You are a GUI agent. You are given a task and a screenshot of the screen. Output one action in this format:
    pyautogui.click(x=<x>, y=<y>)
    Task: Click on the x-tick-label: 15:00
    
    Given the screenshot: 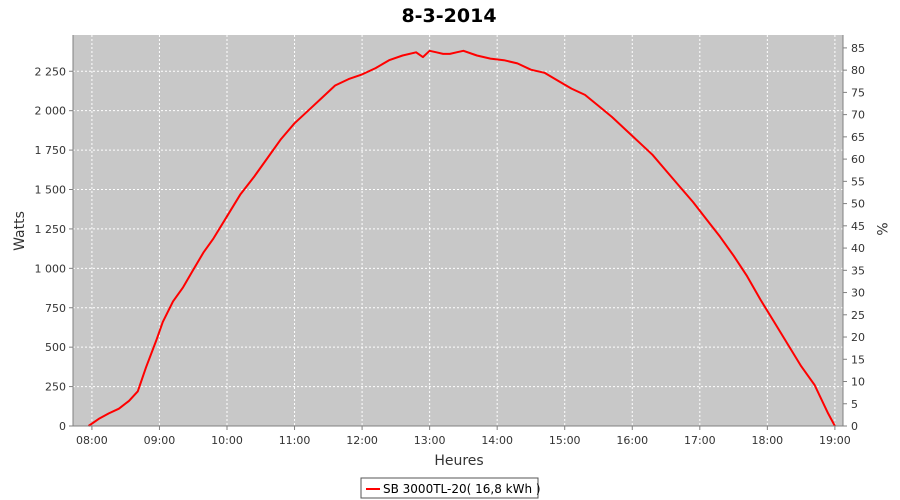 What is the action you would take?
    pyautogui.click(x=565, y=440)
    